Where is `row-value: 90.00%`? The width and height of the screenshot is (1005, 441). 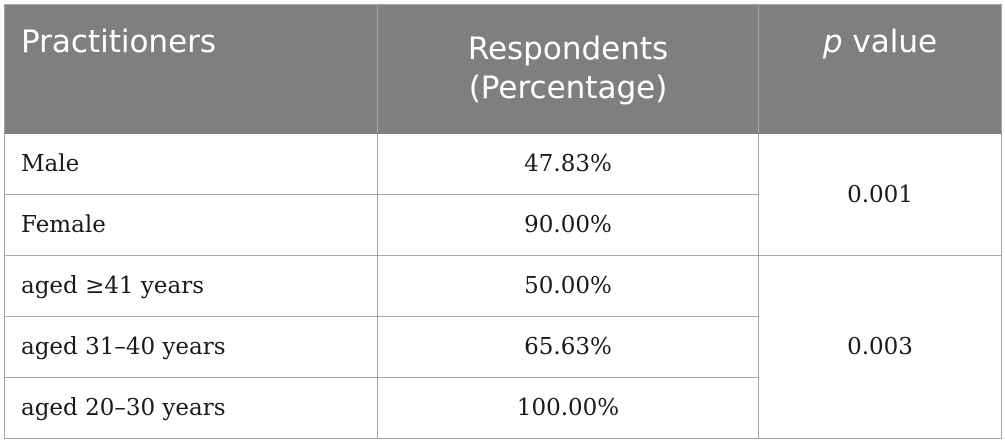 row-value: 90.00% is located at coordinates (568, 225).